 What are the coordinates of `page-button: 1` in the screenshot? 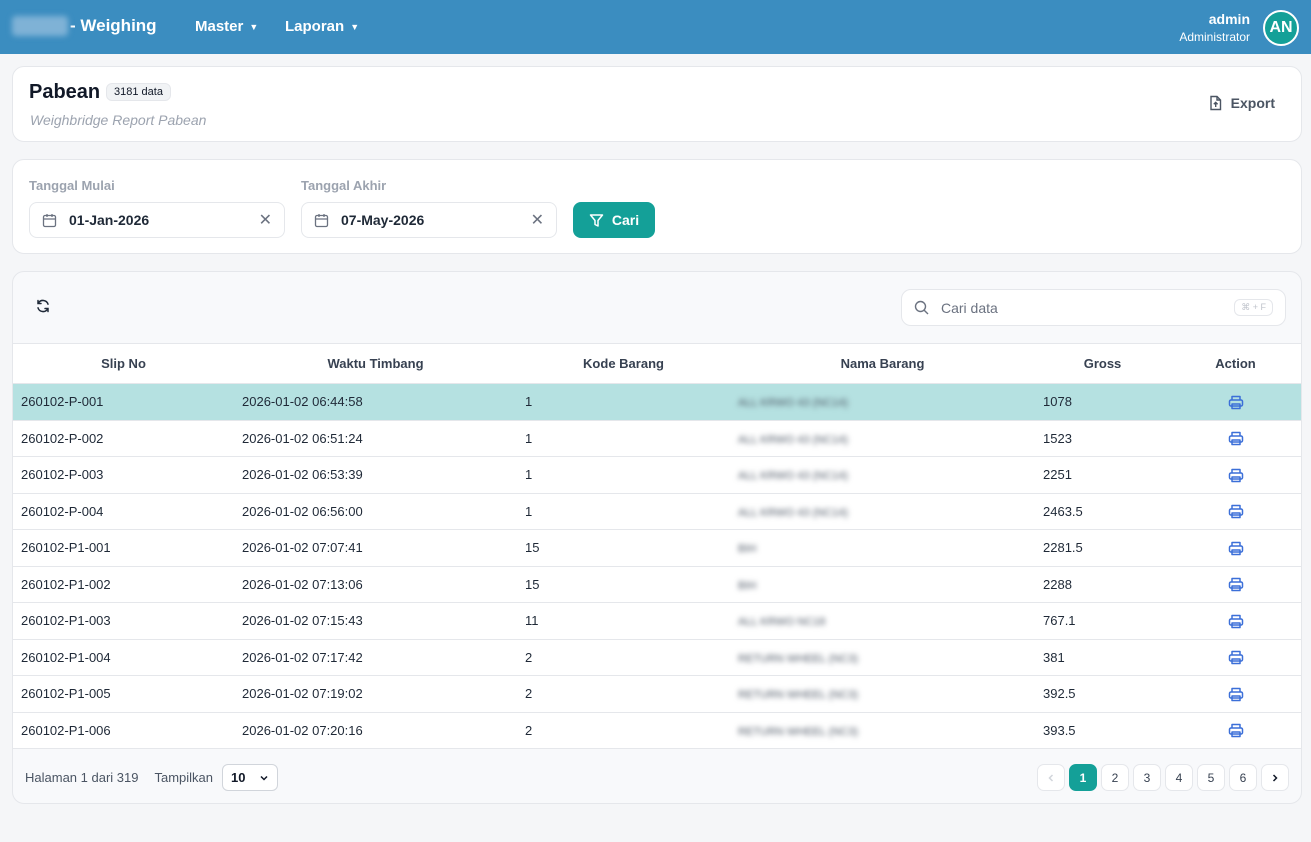 It's located at (1083, 777).